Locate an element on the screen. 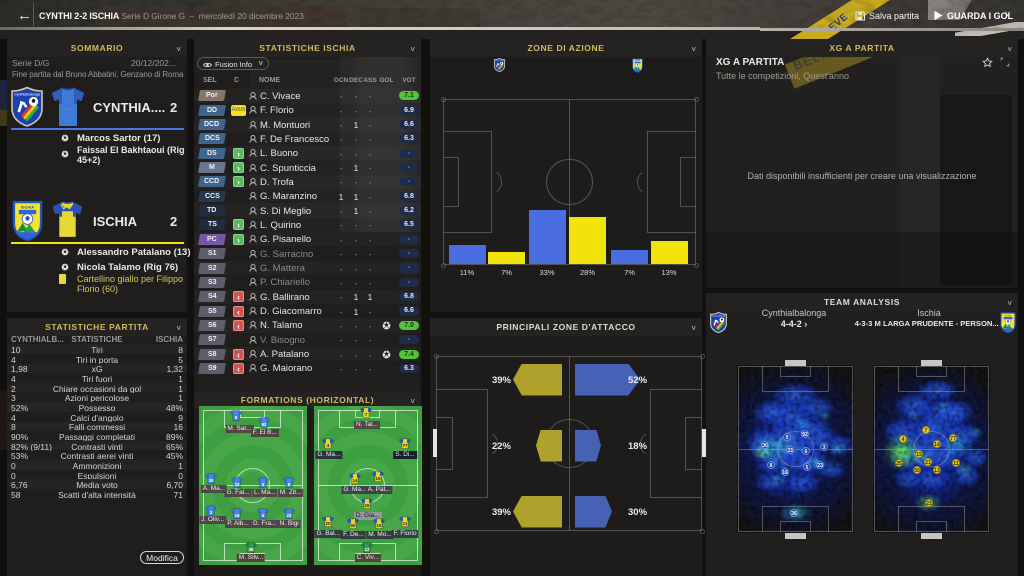 The image size is (1024, 576). svg-text: 4 is located at coordinates (327, 444).